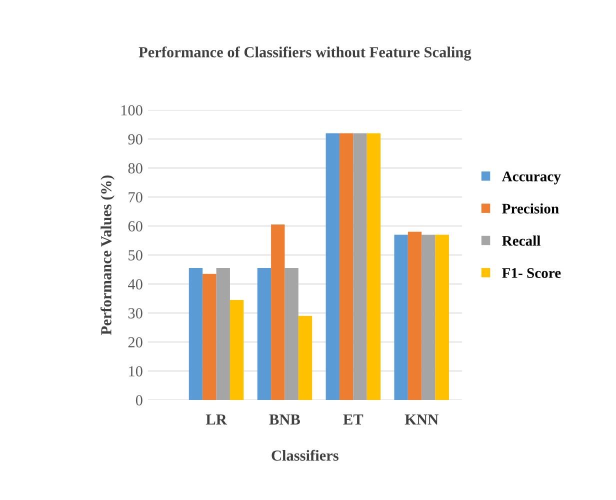 Image resolution: width=616 pixels, height=500 pixels. Describe the element at coordinates (305, 455) in the screenshot. I see `x-axis-title: Classifiers` at that location.